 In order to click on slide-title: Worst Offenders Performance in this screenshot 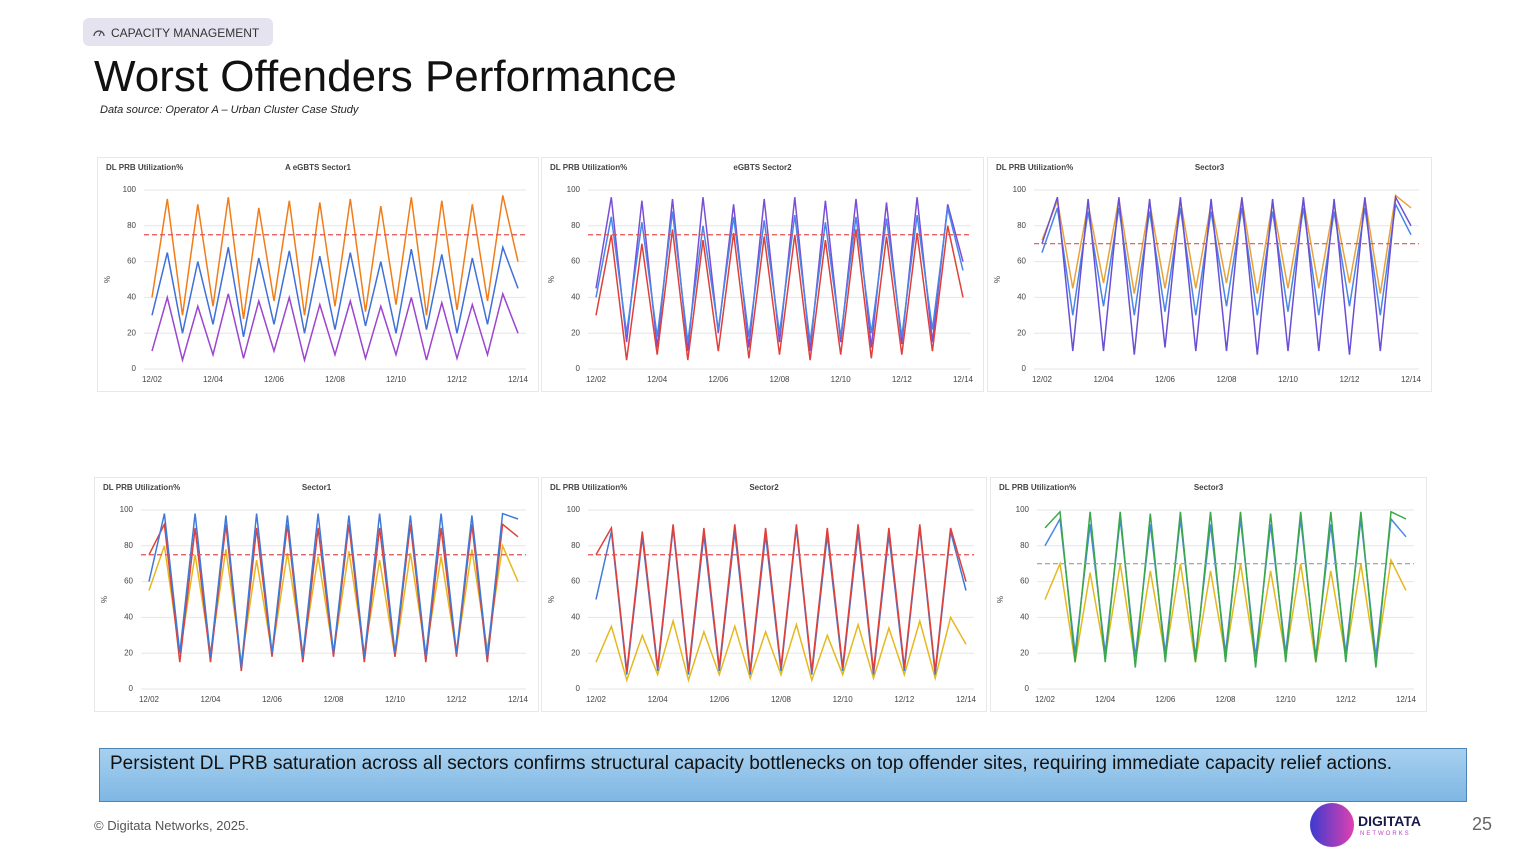, I will do `click(385, 76)`.